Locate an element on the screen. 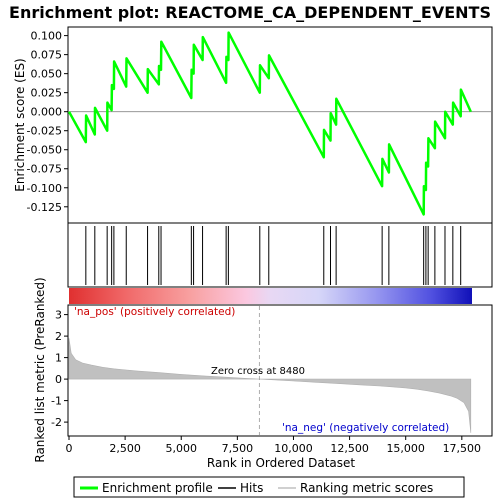 This screenshot has width=500, height=500. metric-x-tick-label: 10,000 is located at coordinates (293, 448).